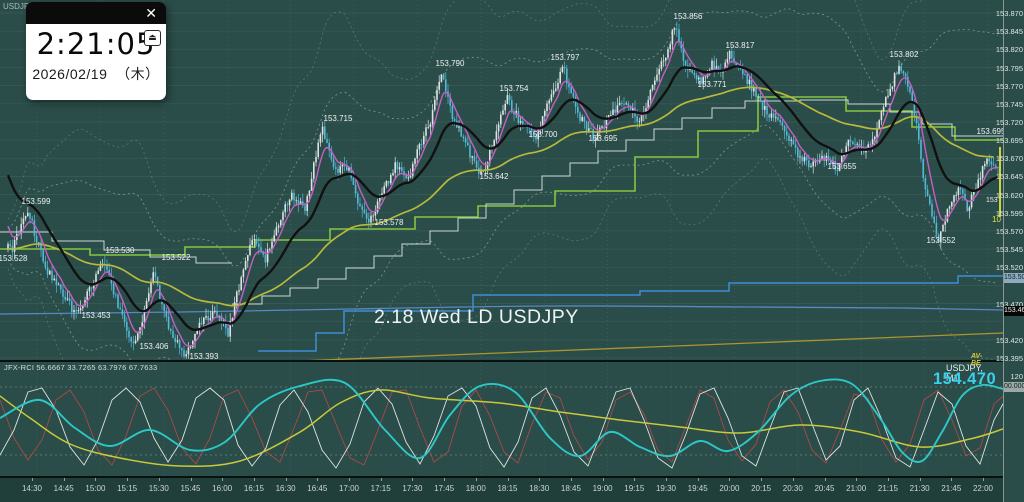 This screenshot has width=1024, height=502. I want to click on swing-price-label: 153.406, so click(154, 346).